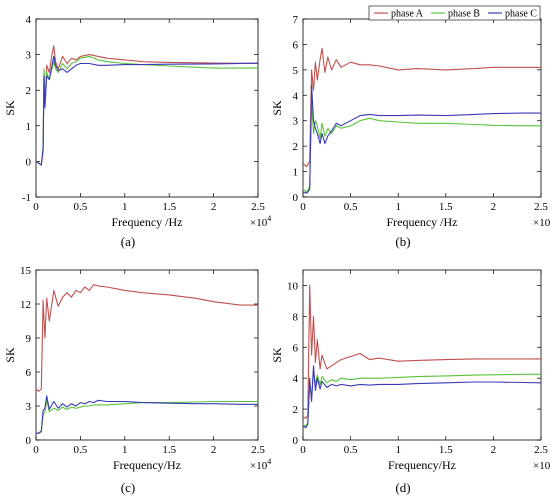  Describe the element at coordinates (296, 317) in the screenshot. I see `y-tick-label: 8` at that location.